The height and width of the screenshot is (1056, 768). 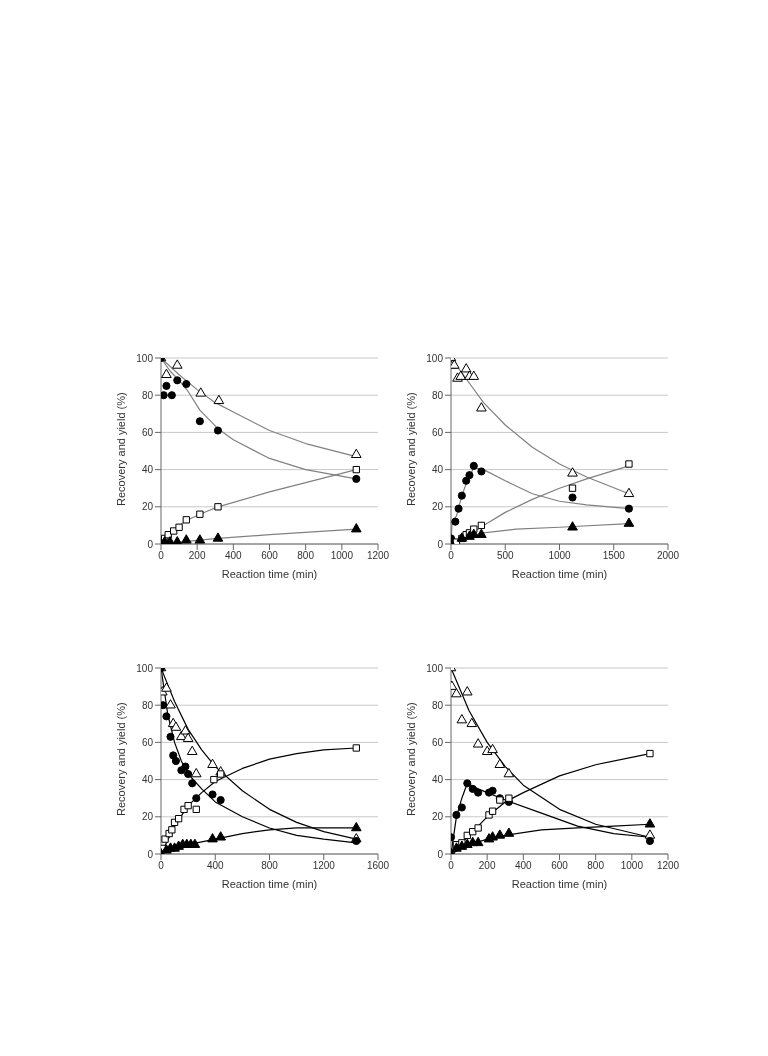 What do you see at coordinates (668, 556) in the screenshot?
I see `x-tick-label: 2000` at bounding box center [668, 556].